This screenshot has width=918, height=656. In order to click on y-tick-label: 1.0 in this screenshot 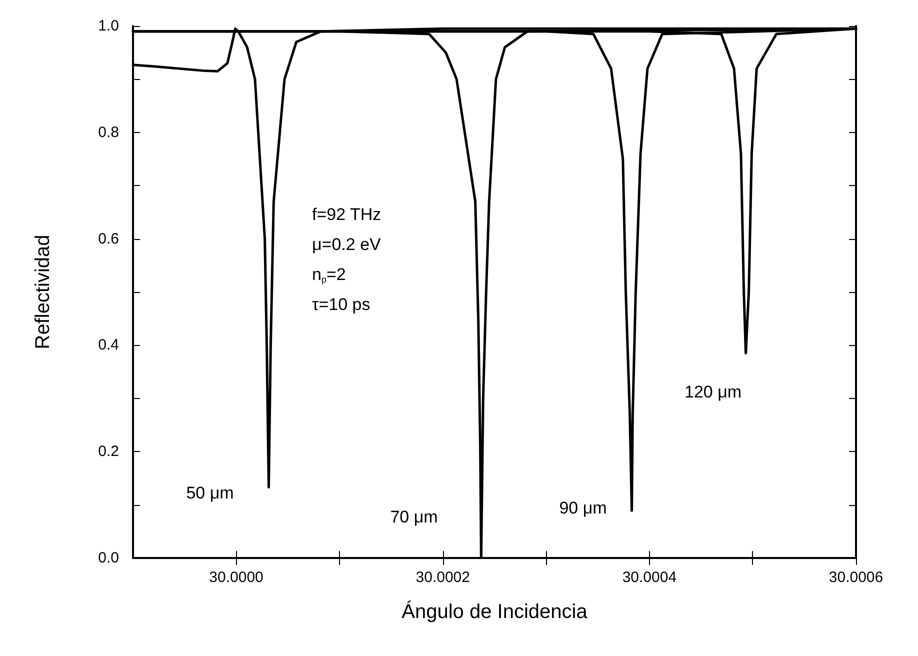, I will do `click(108, 26)`.